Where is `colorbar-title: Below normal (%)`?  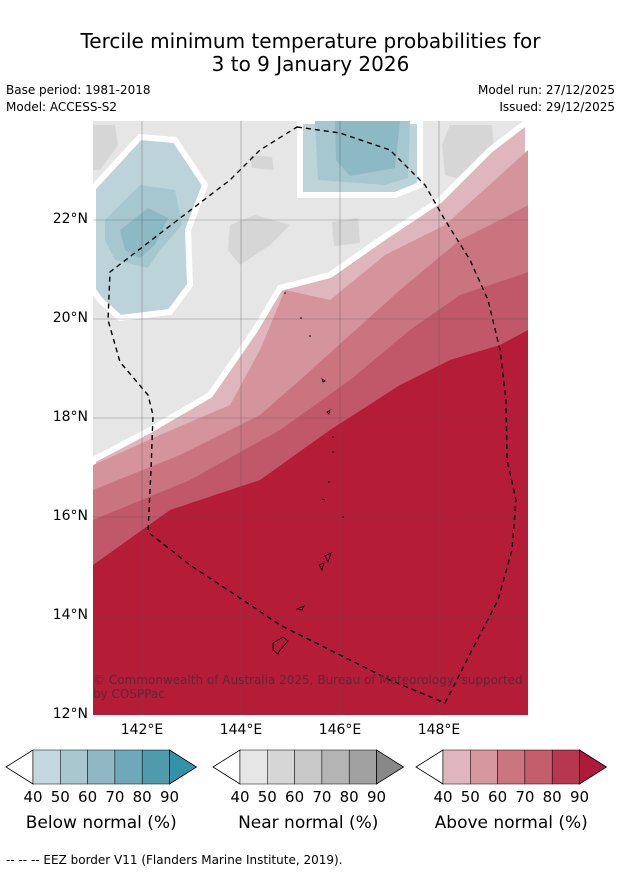
colorbar-title: Below normal (%) is located at coordinates (101, 823).